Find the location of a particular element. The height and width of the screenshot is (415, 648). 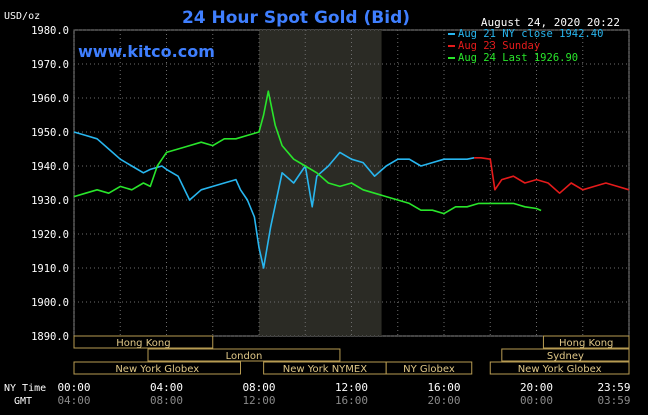

unit-label: USD/oz is located at coordinates (22, 16).